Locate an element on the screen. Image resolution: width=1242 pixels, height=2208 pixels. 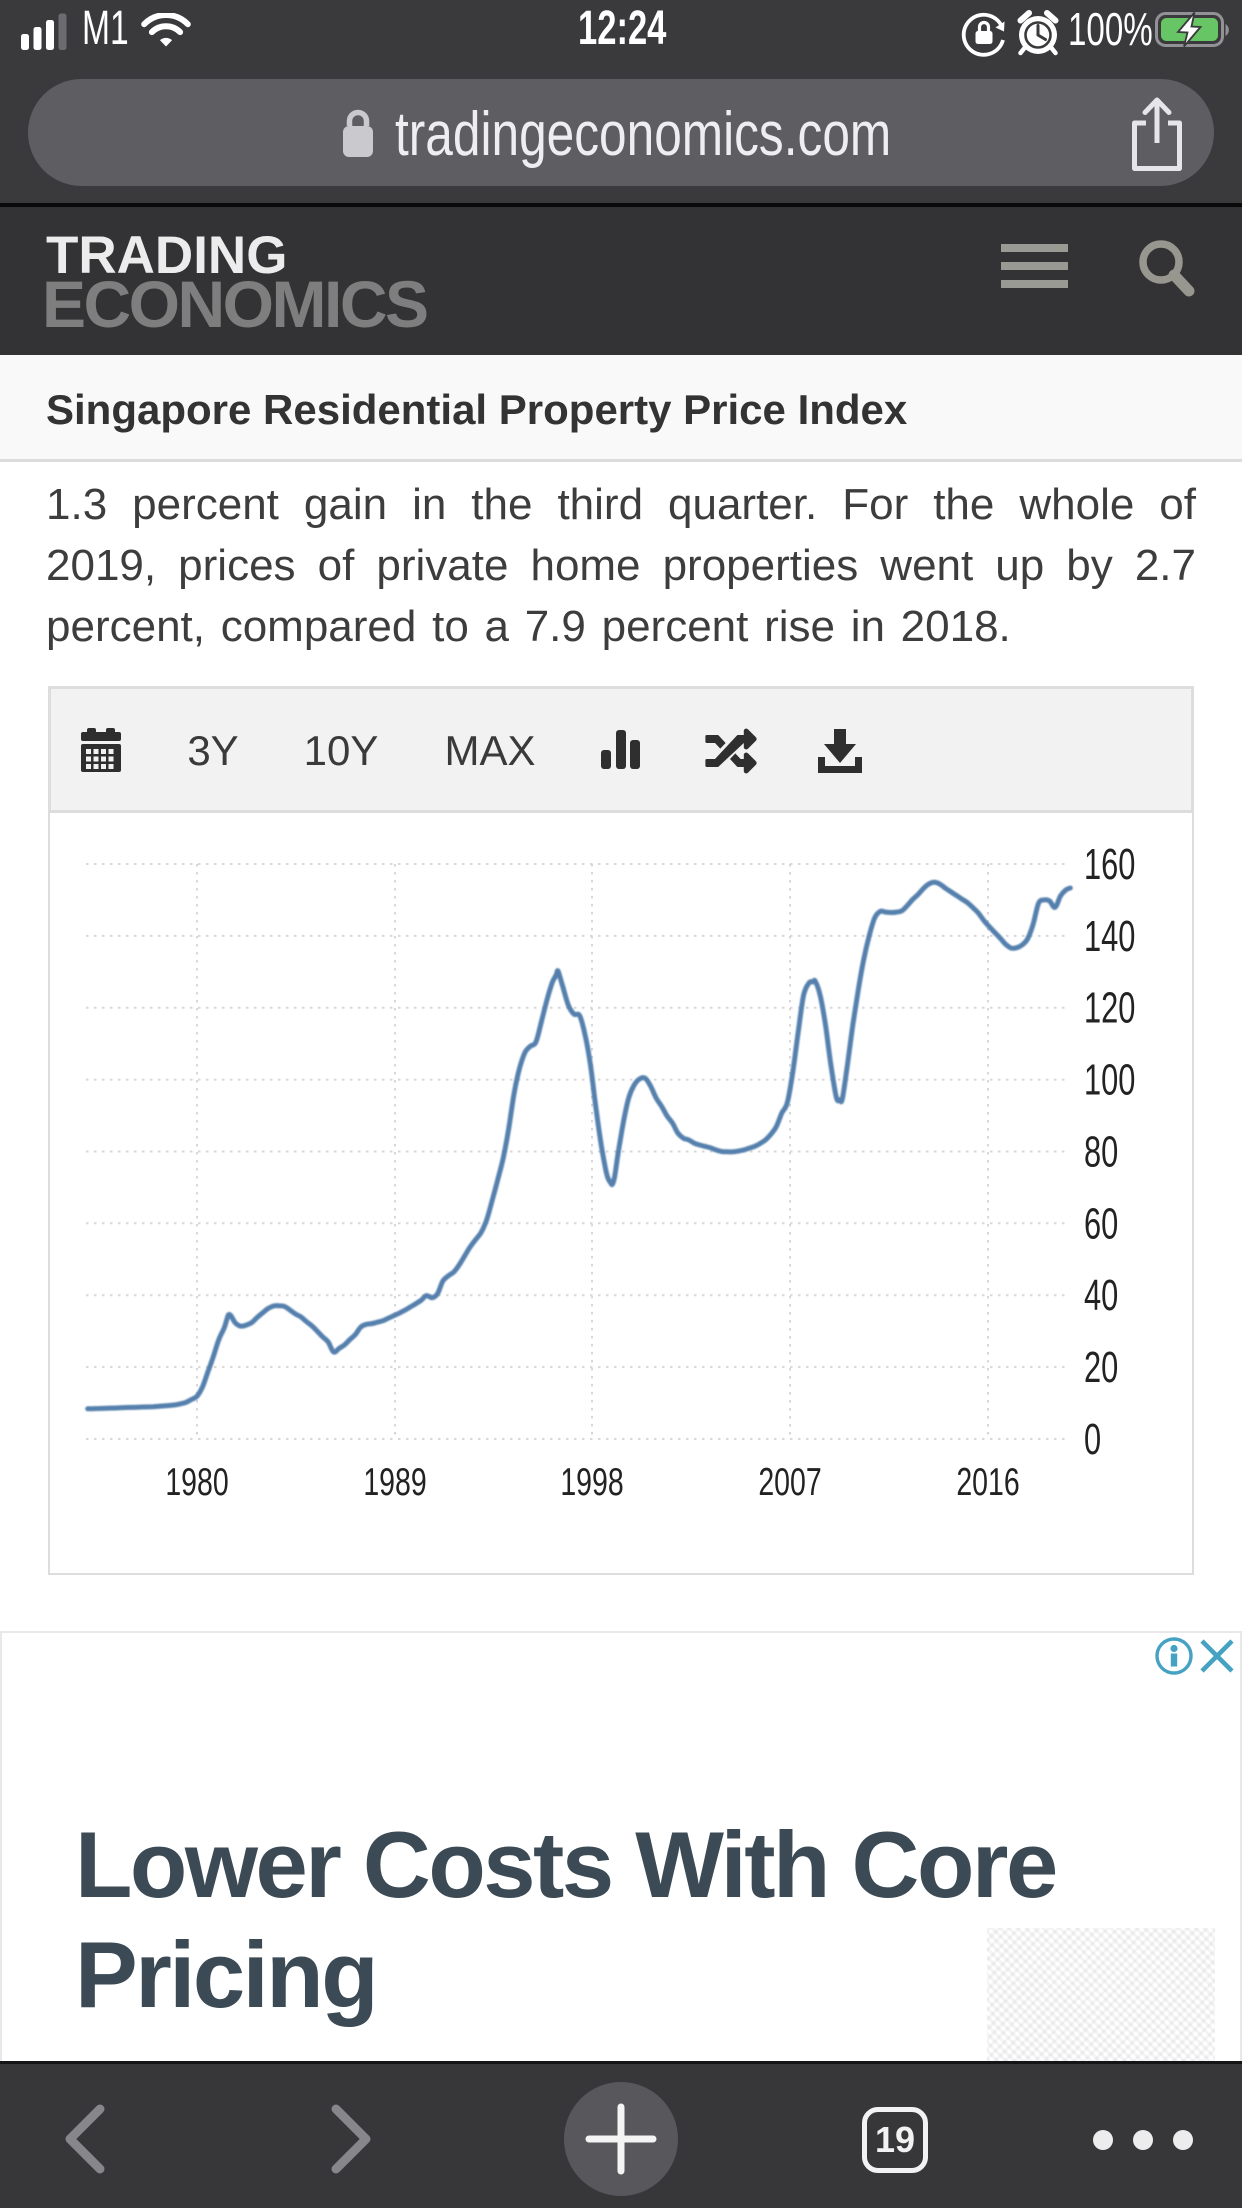
svg-text: 1998 is located at coordinates (591, 1482).